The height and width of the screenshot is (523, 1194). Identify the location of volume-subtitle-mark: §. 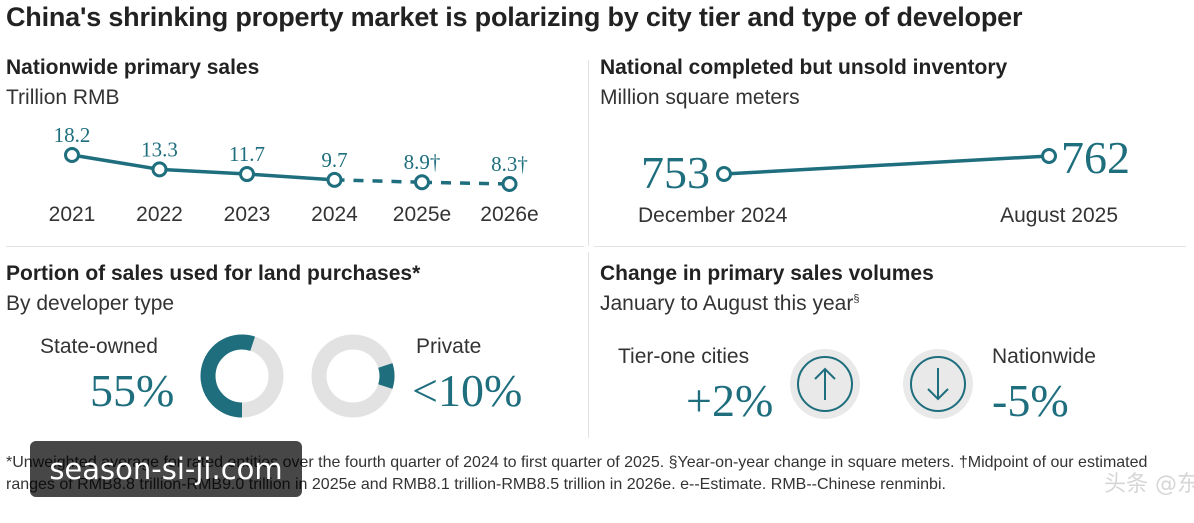
(856, 299).